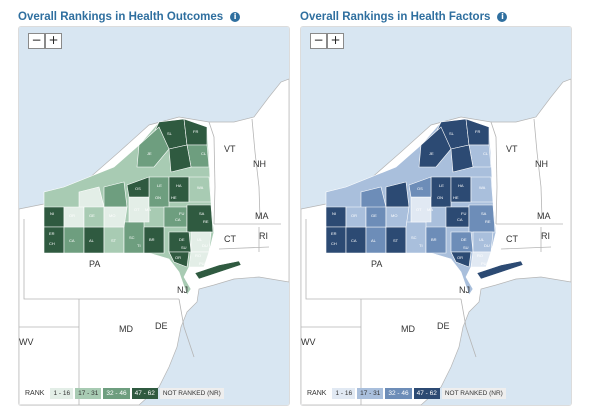 Image resolution: width=596 pixels, height=414 pixels. Describe the element at coordinates (334, 233) in the screenshot. I see `county-label: ER` at that location.